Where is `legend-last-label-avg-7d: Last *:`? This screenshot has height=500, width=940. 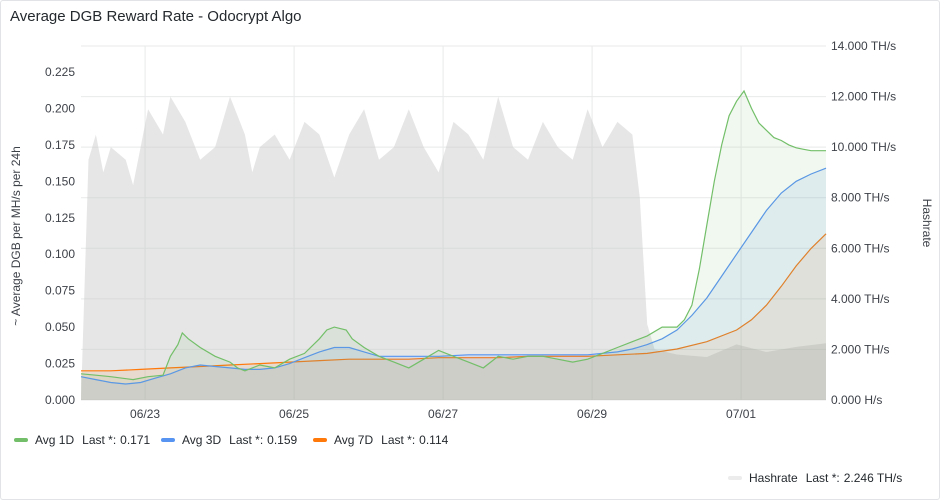 legend-last-label-avg-7d: Last *: is located at coordinates (398, 440).